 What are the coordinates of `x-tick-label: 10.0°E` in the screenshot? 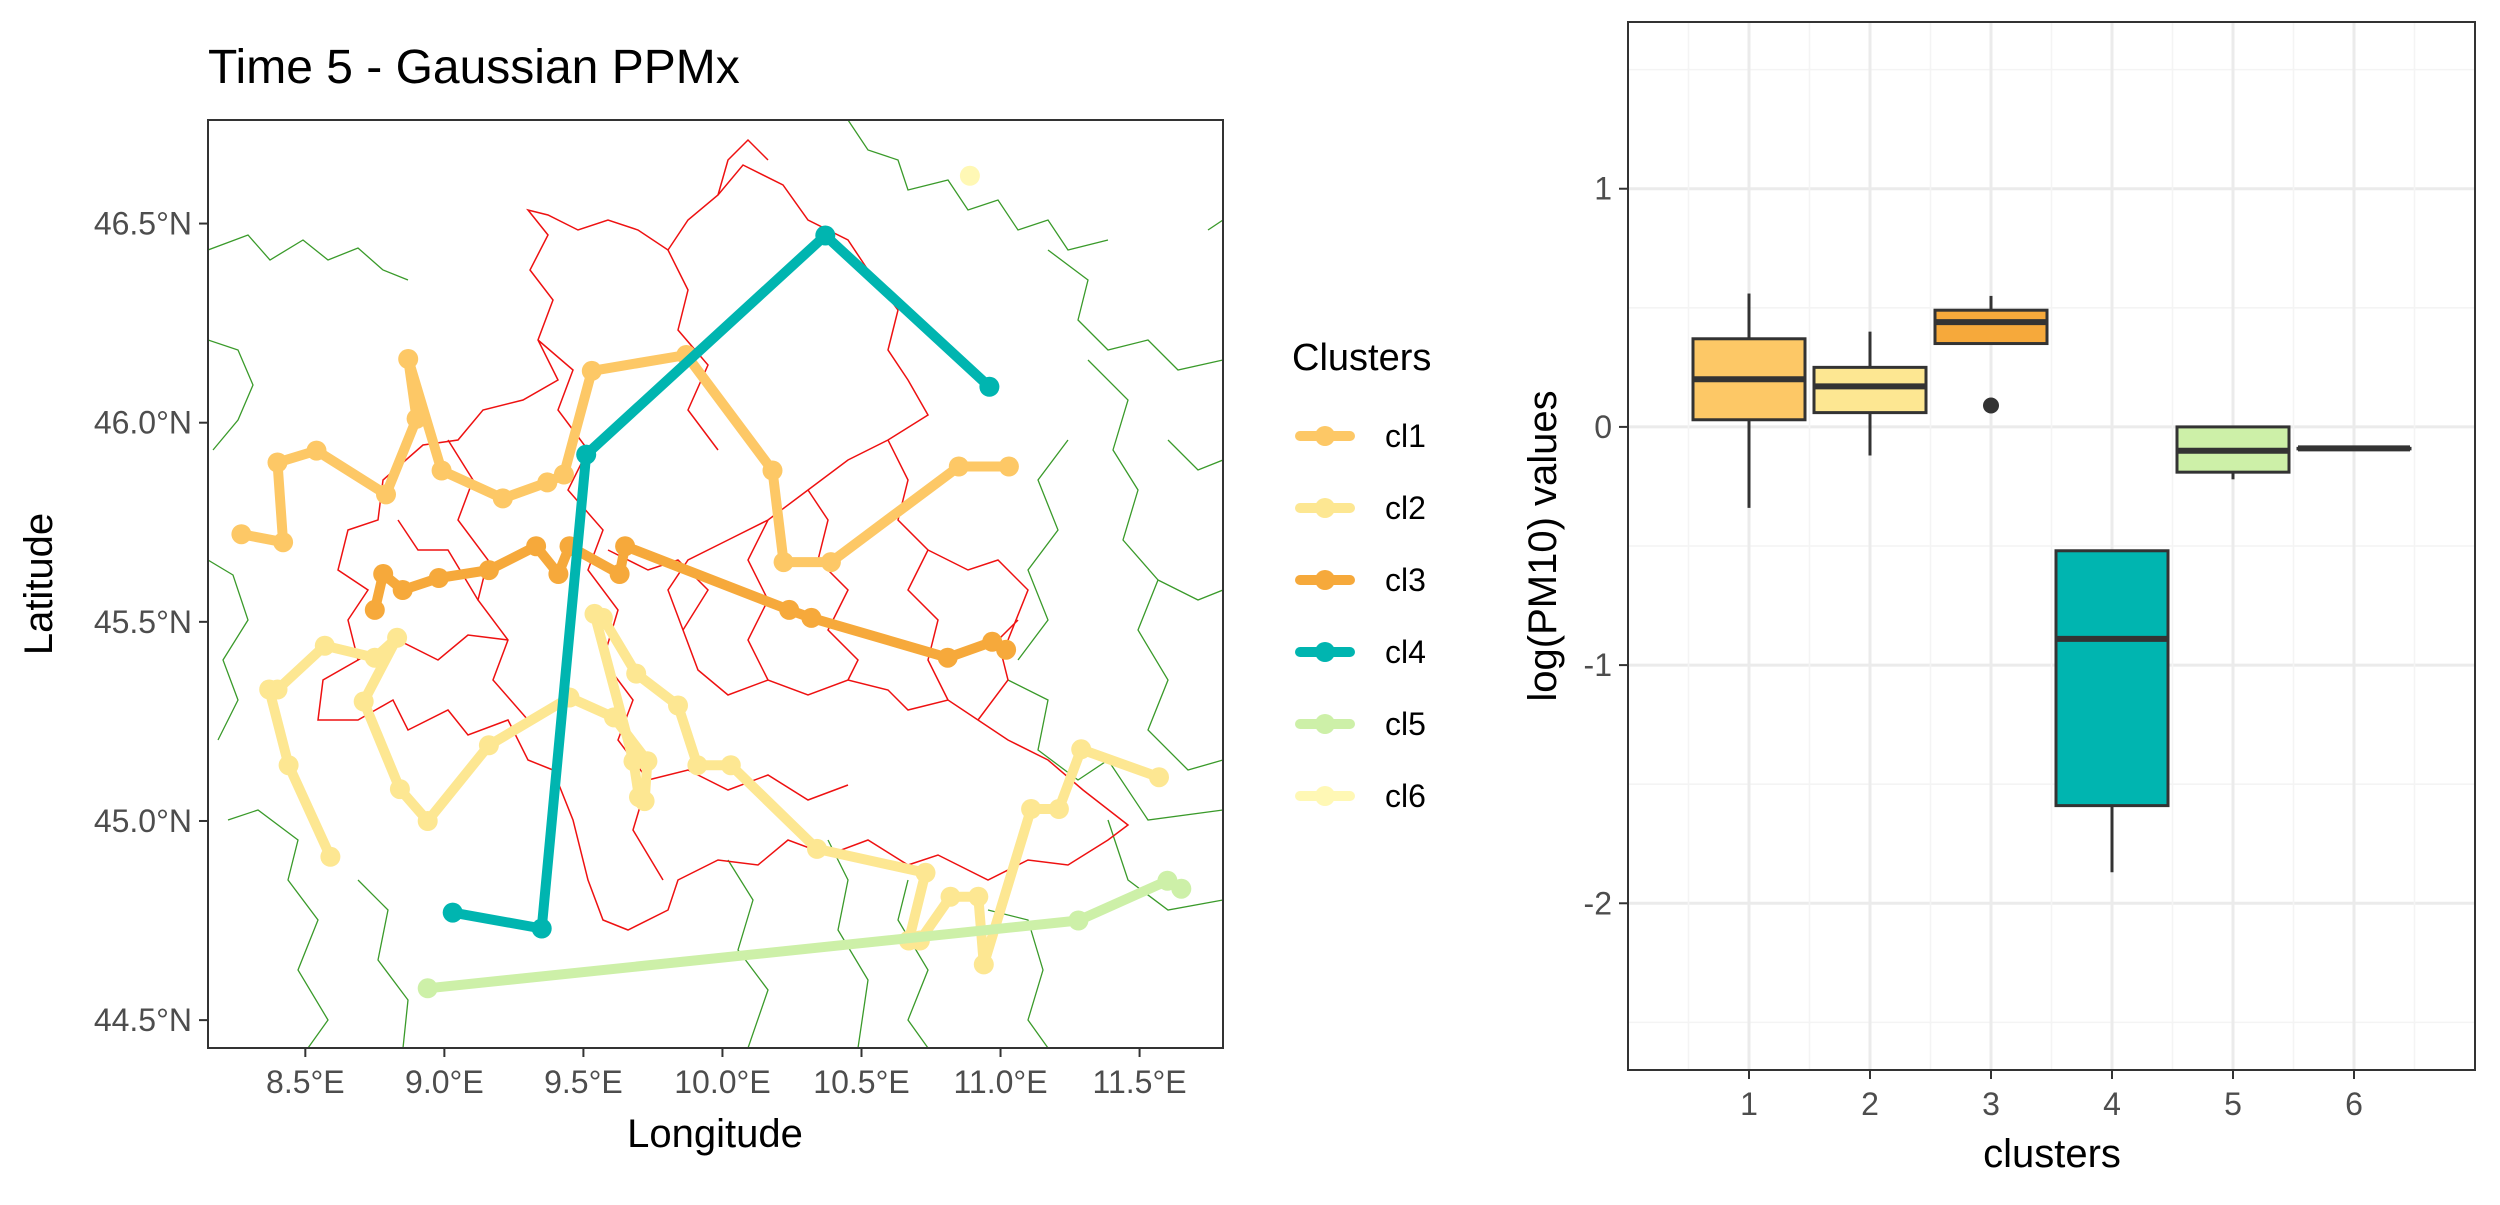 It's located at (722, 1082).